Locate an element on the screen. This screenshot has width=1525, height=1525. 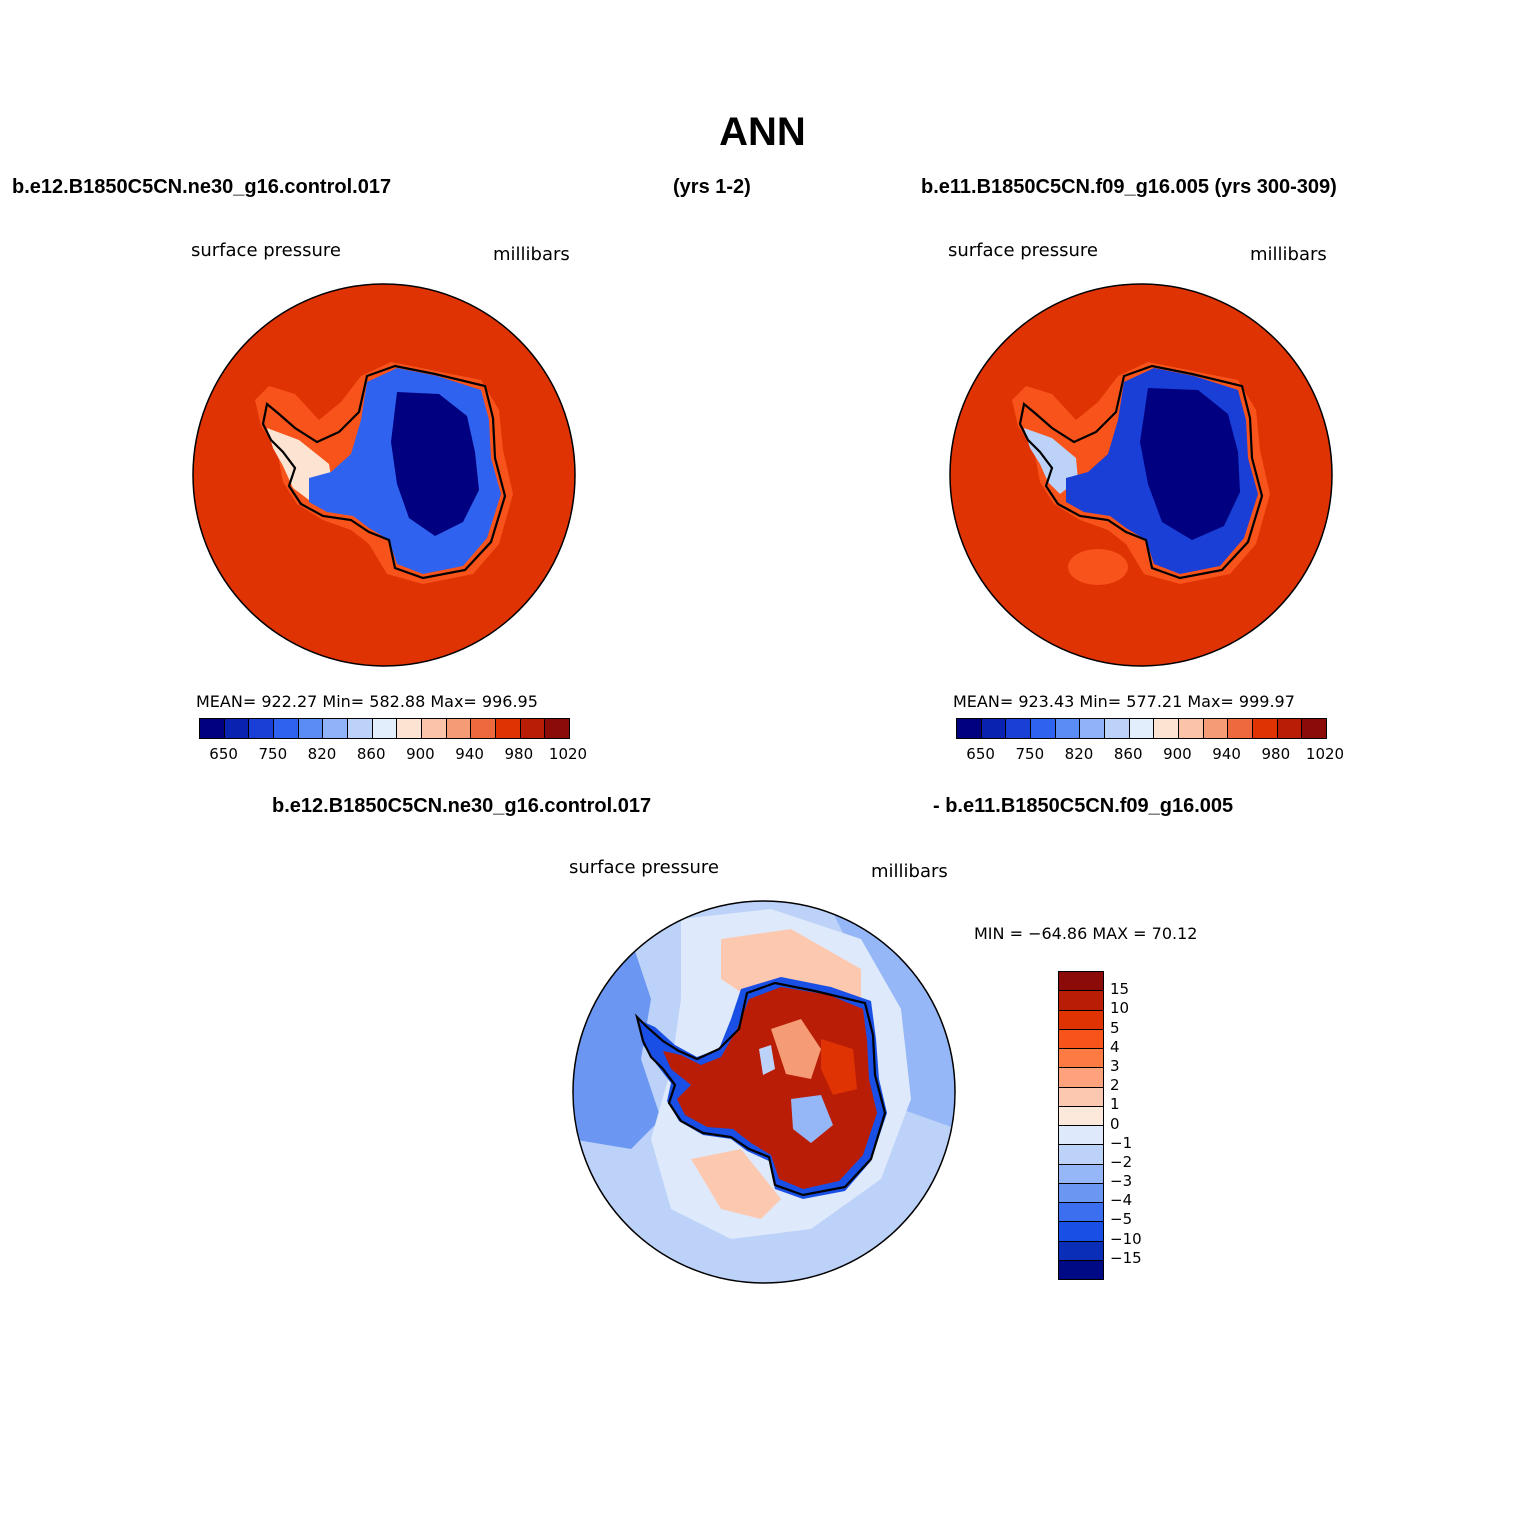
diff-positive-south is located at coordinates (736, 1184).